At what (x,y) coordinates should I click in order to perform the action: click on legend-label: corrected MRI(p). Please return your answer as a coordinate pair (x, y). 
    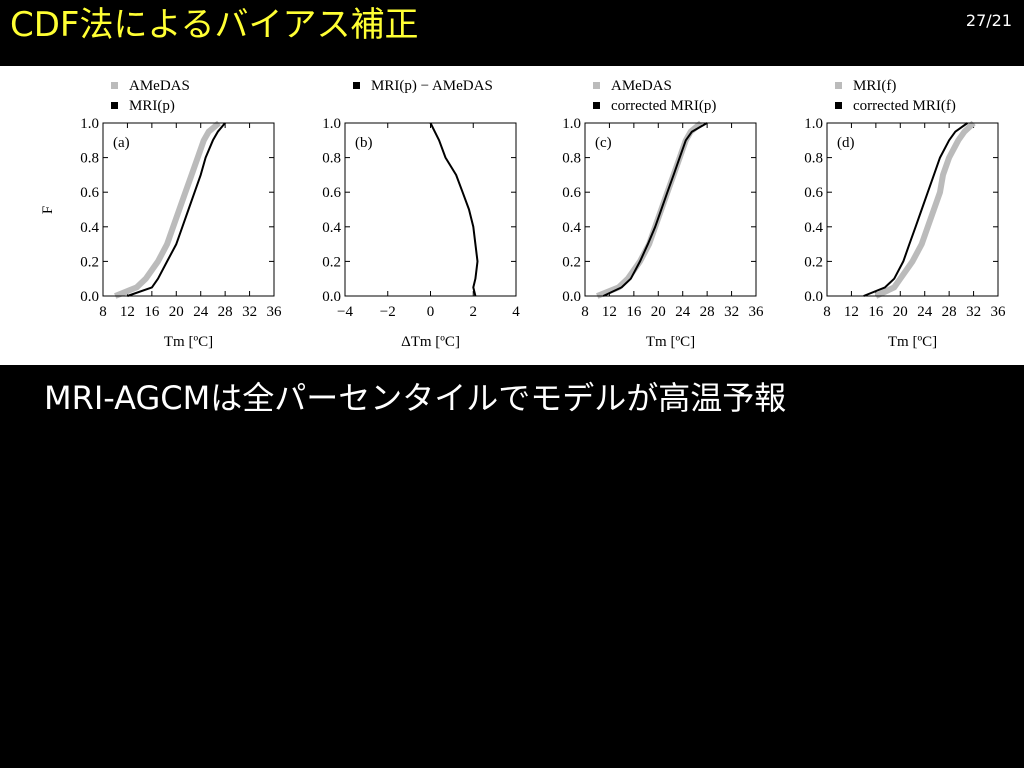
    Looking at the image, I should click on (663, 106).